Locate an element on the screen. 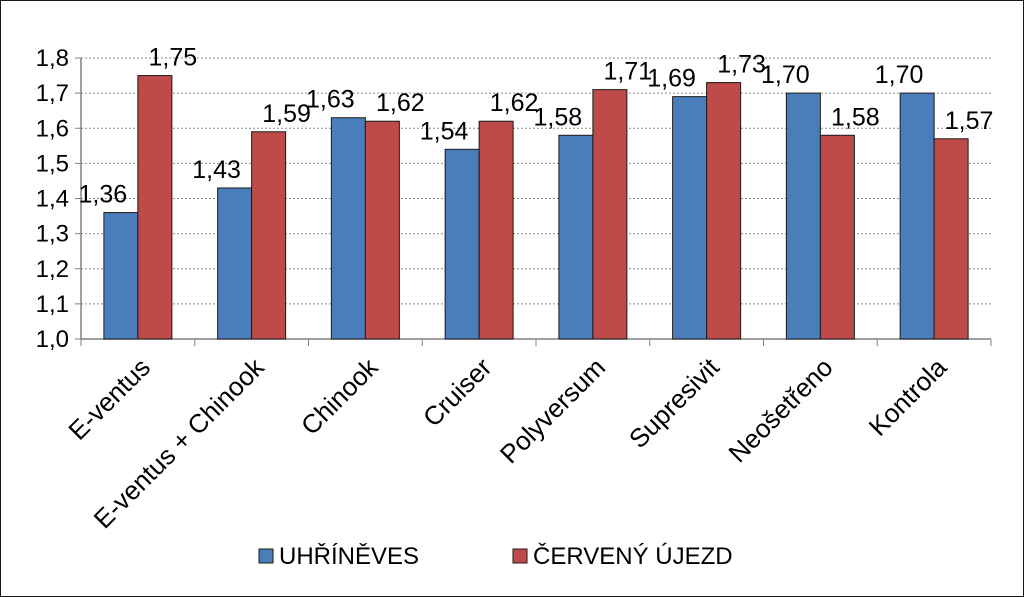 This screenshot has width=1024, height=597. x-tick-label: Cruiser is located at coordinates (457, 392).